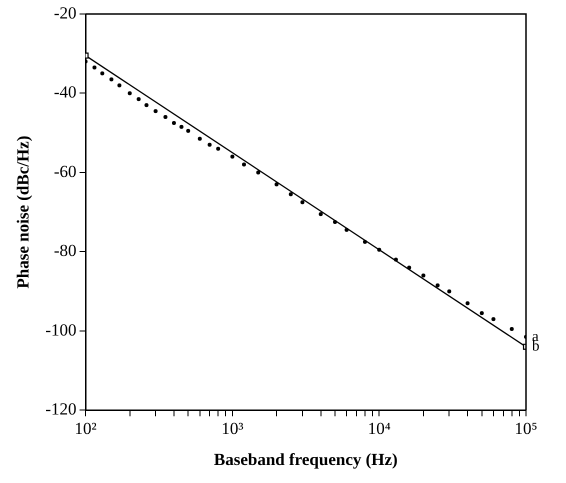  Describe the element at coordinates (61, 409) in the screenshot. I see `y-tick-label: -120` at that location.